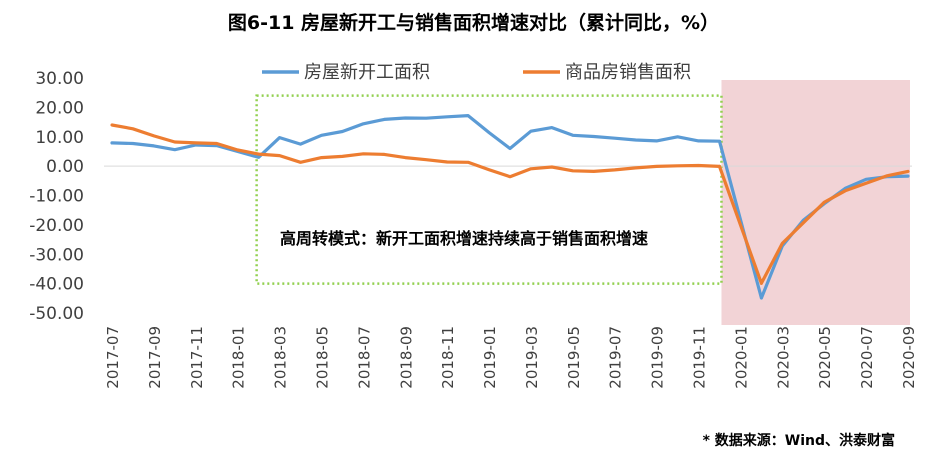 Image resolution: width=947 pixels, height=458 pixels. I want to click on x-tick-label: 2020-01, so click(741, 357).